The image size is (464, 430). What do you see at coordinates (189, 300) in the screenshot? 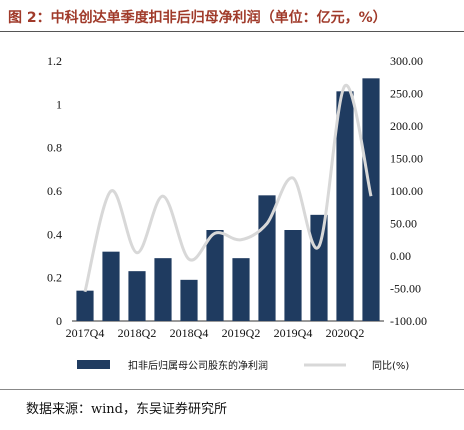
I see `bar-2018Q4` at bounding box center [189, 300].